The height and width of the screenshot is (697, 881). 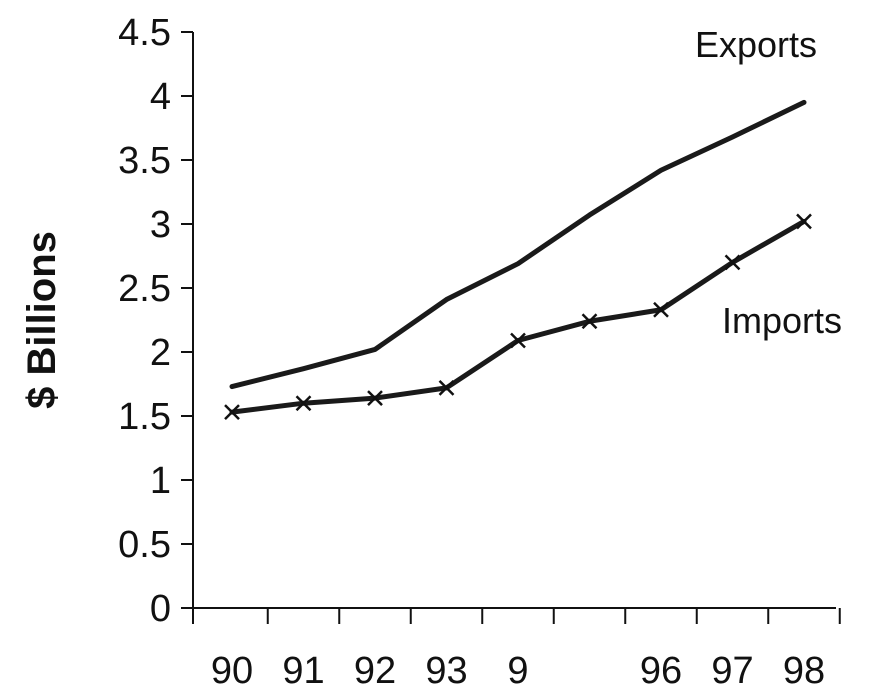 I want to click on x-tick-label: 93, so click(x=446, y=671).